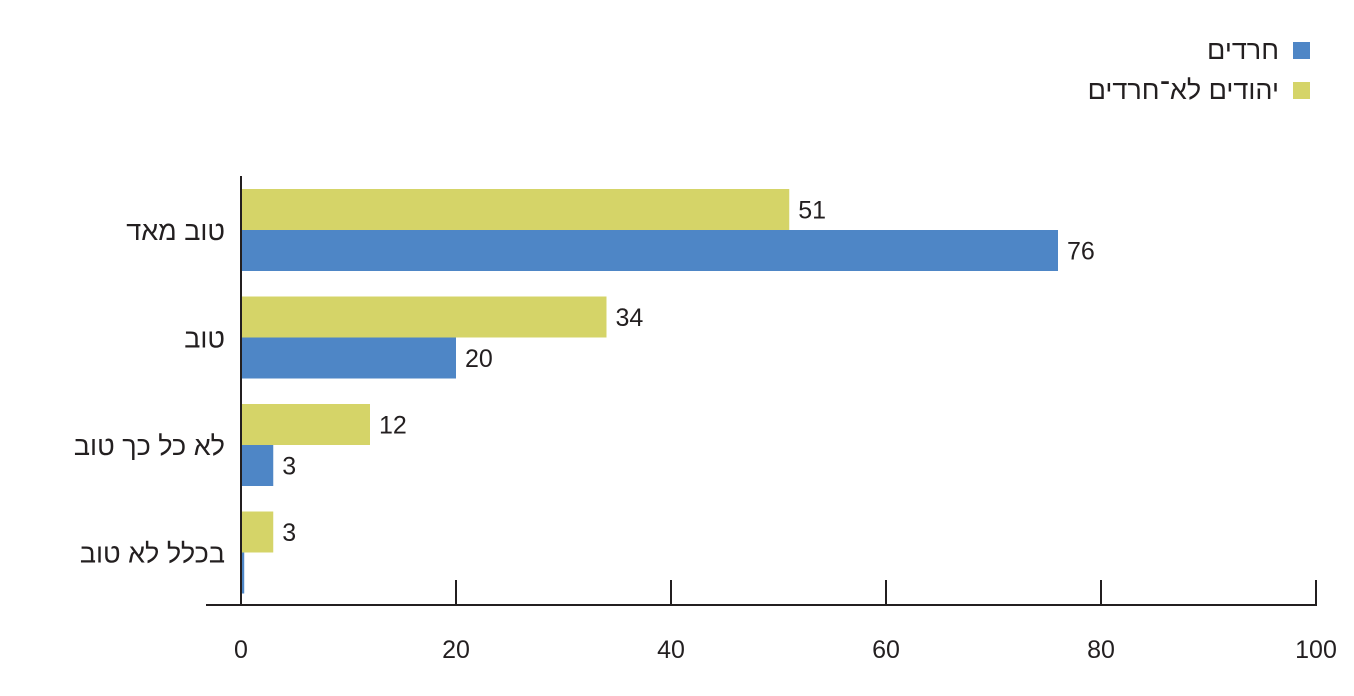  What do you see at coordinates (152, 554) in the screenshot?
I see `category-label-3: בכלל לא טוב` at bounding box center [152, 554].